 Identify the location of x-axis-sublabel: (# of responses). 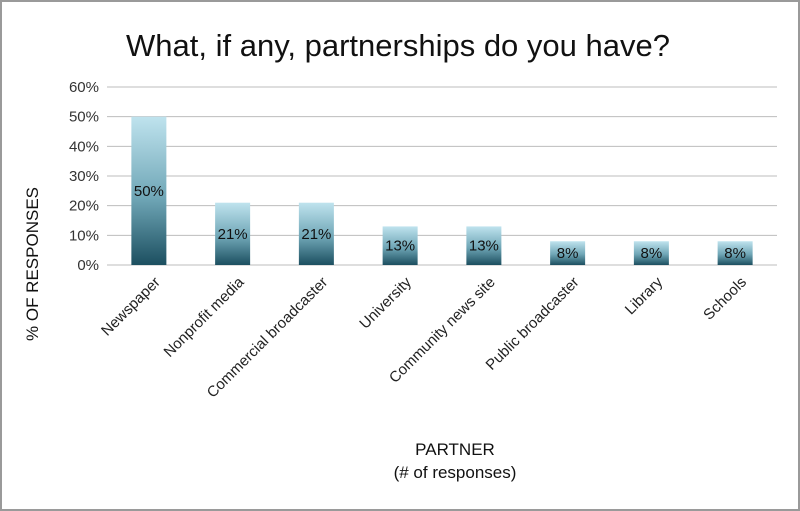
(455, 472).